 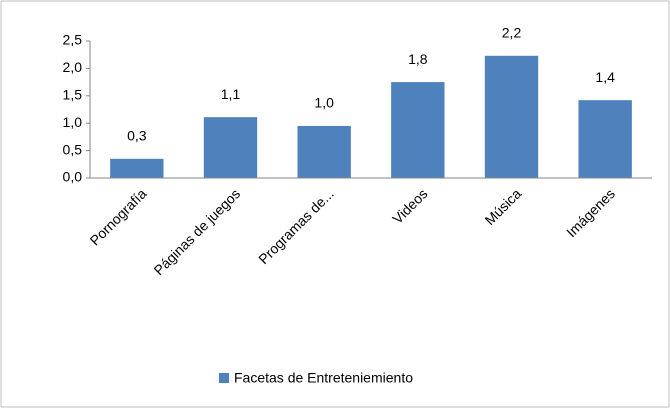 What do you see at coordinates (231, 94) in the screenshot?
I see `data-label: 1,1` at bounding box center [231, 94].